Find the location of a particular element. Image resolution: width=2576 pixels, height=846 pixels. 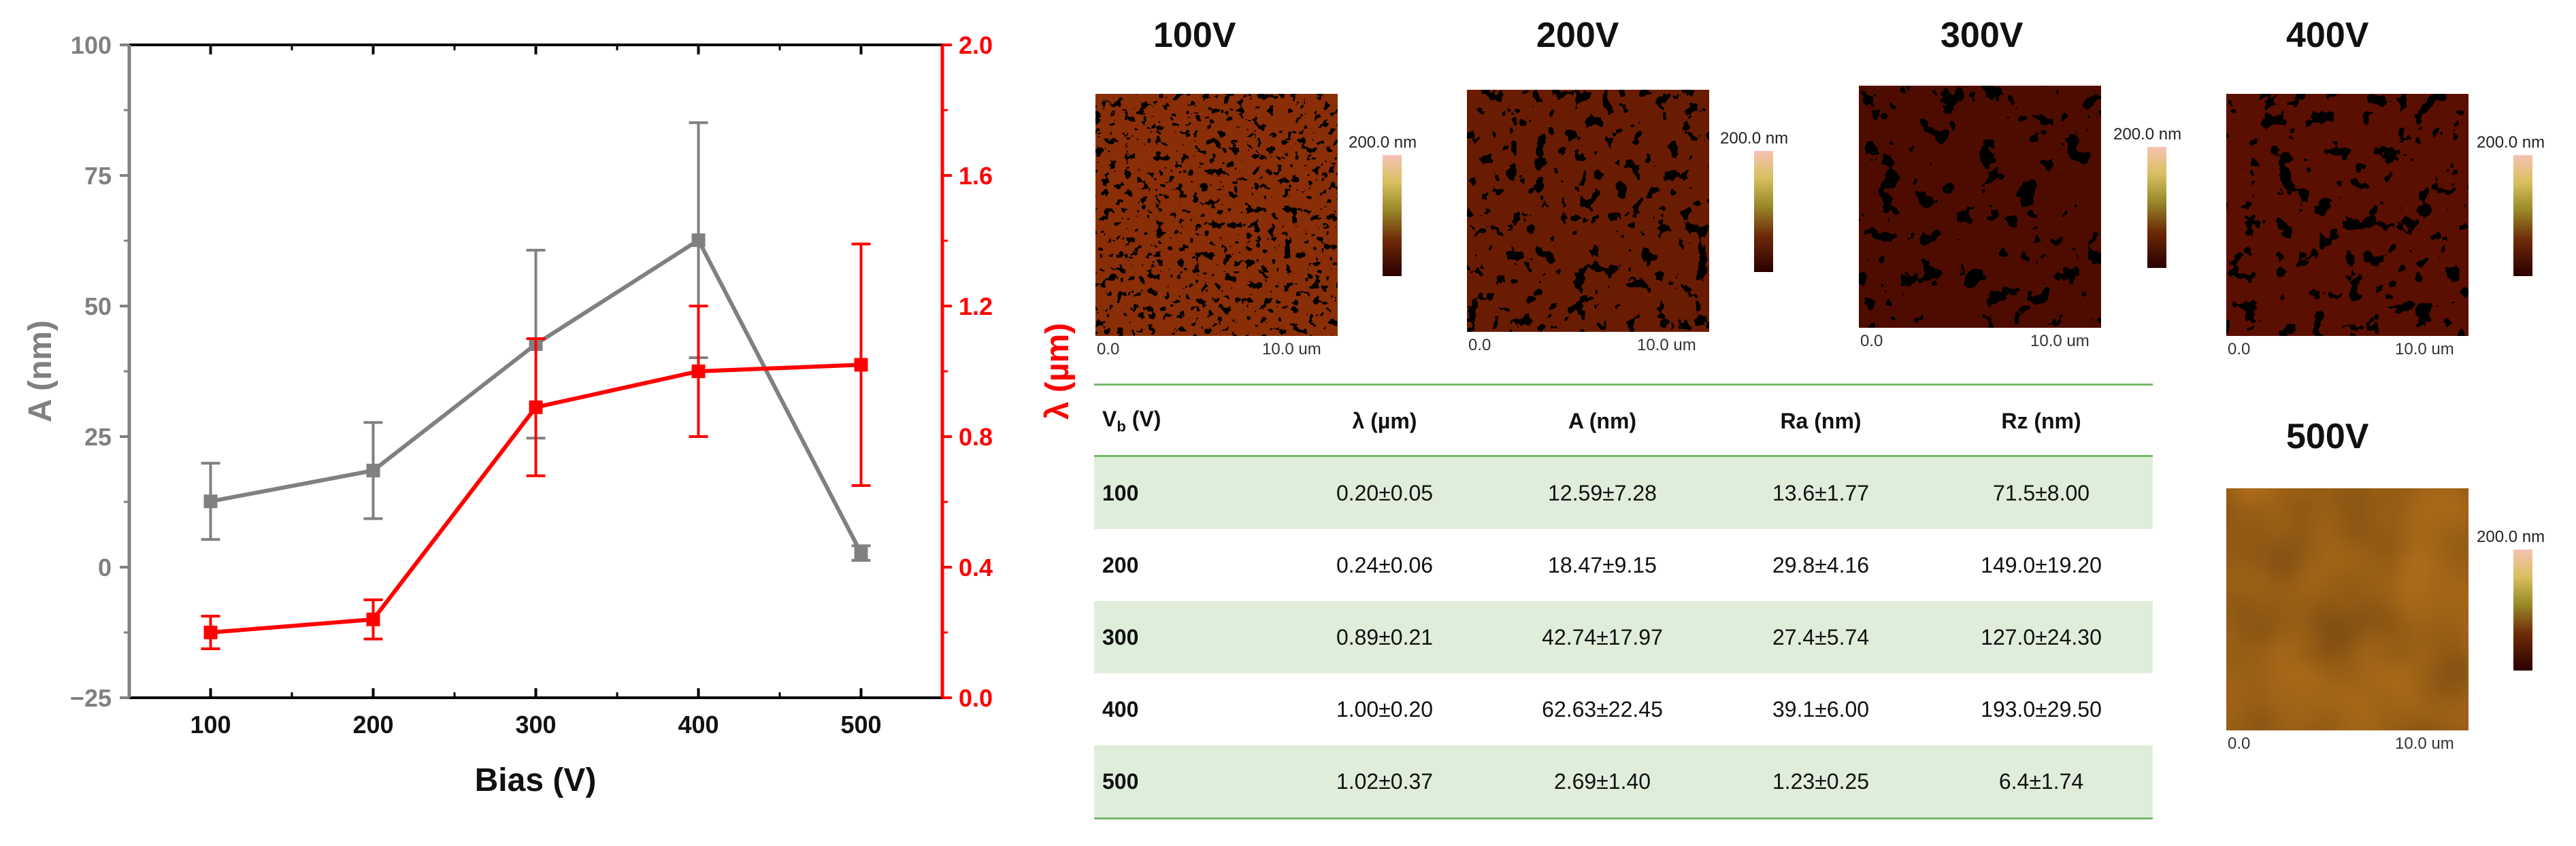

cell-bias: 200 is located at coordinates (1121, 564).